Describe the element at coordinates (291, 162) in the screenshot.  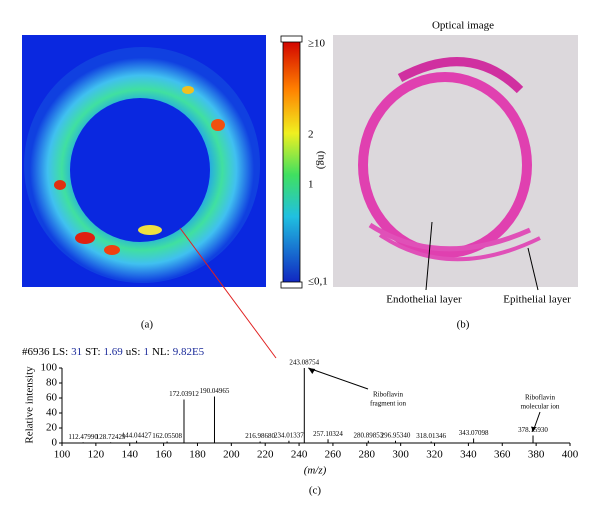
I see `colorbar` at that location.